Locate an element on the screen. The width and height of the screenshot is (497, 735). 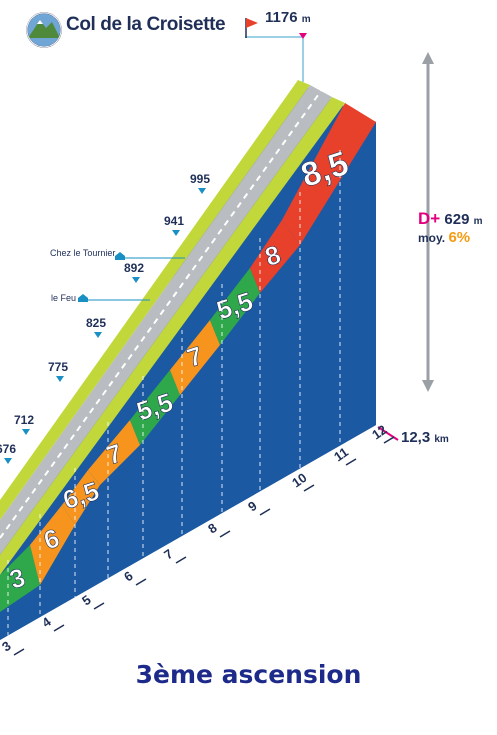
altitude-label: 676 is located at coordinates (8, 449).